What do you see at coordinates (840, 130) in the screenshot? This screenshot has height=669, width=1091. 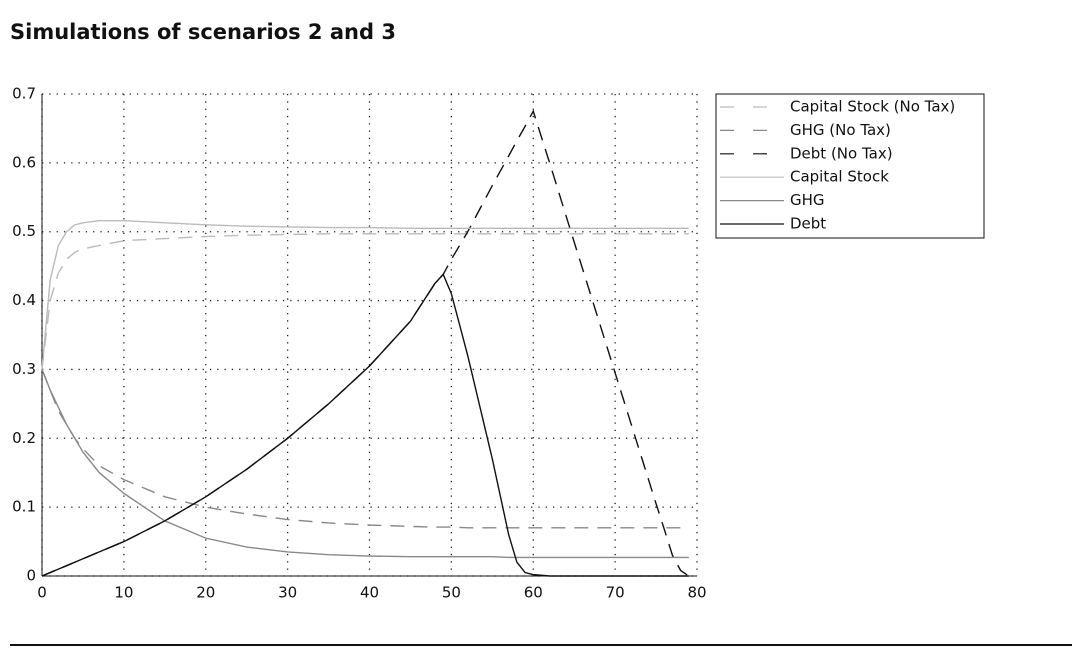 I see `legend-label: GHG (No Tax)` at bounding box center [840, 130].